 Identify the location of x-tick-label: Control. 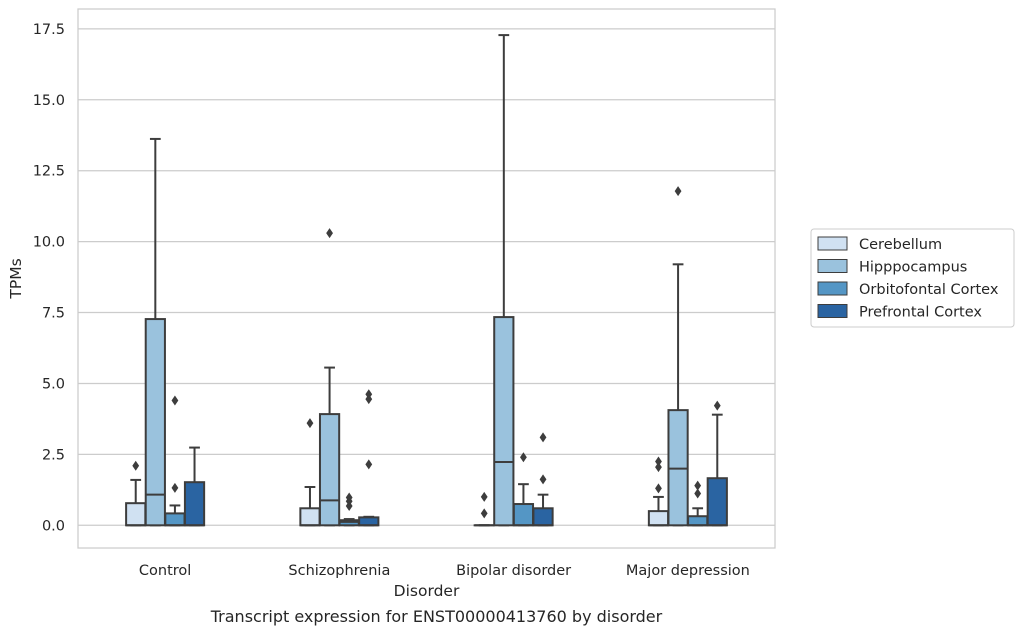
(165, 571).